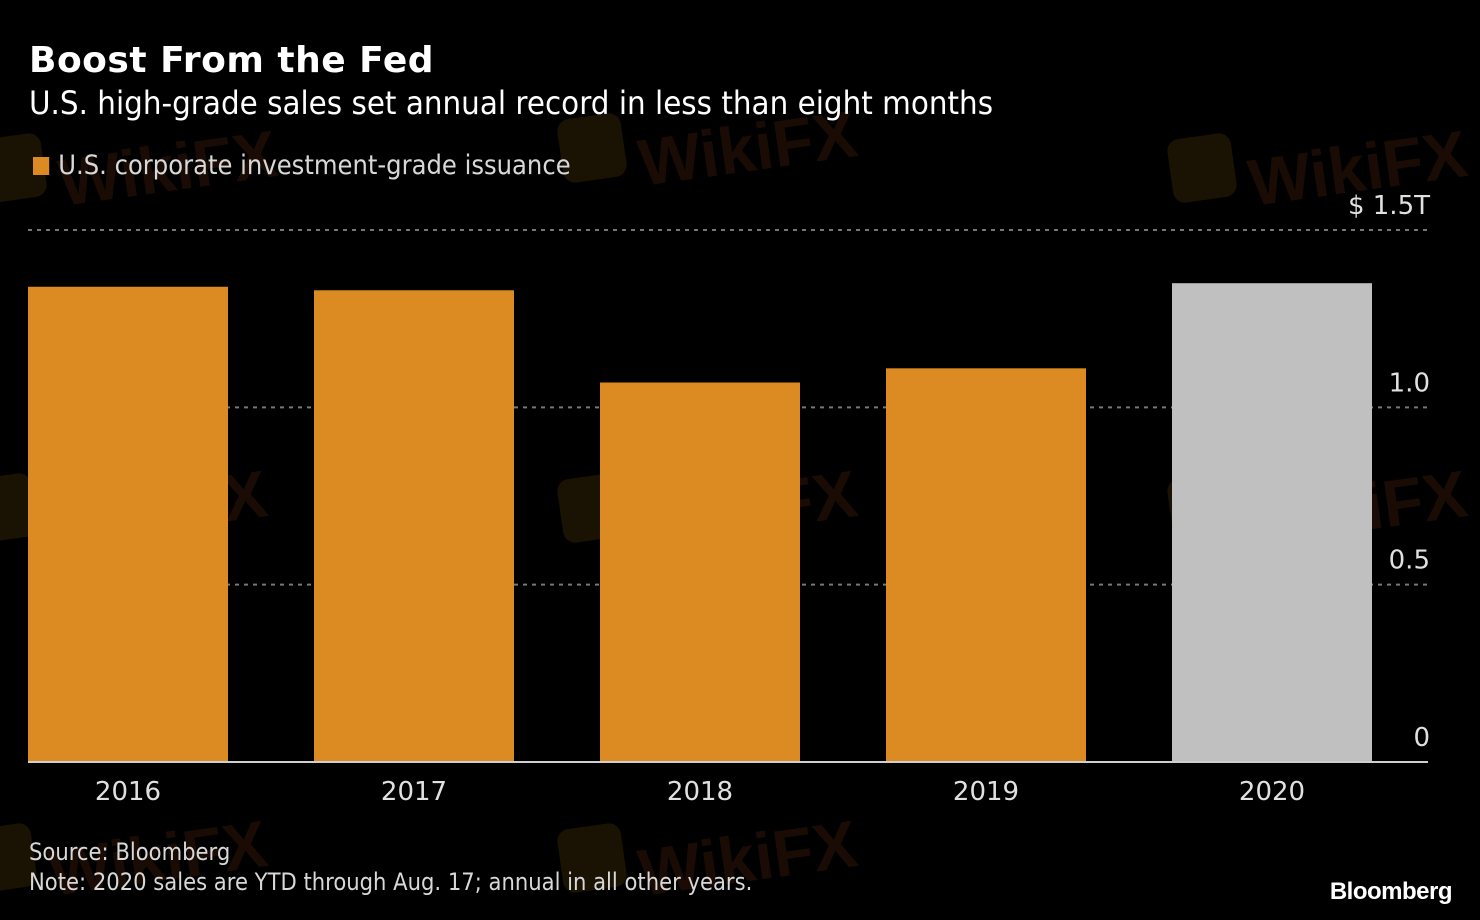 The height and width of the screenshot is (920, 1480). What do you see at coordinates (314, 165) in the screenshot?
I see `legend-label: U.S. corporate investment-grade issuance` at bounding box center [314, 165].